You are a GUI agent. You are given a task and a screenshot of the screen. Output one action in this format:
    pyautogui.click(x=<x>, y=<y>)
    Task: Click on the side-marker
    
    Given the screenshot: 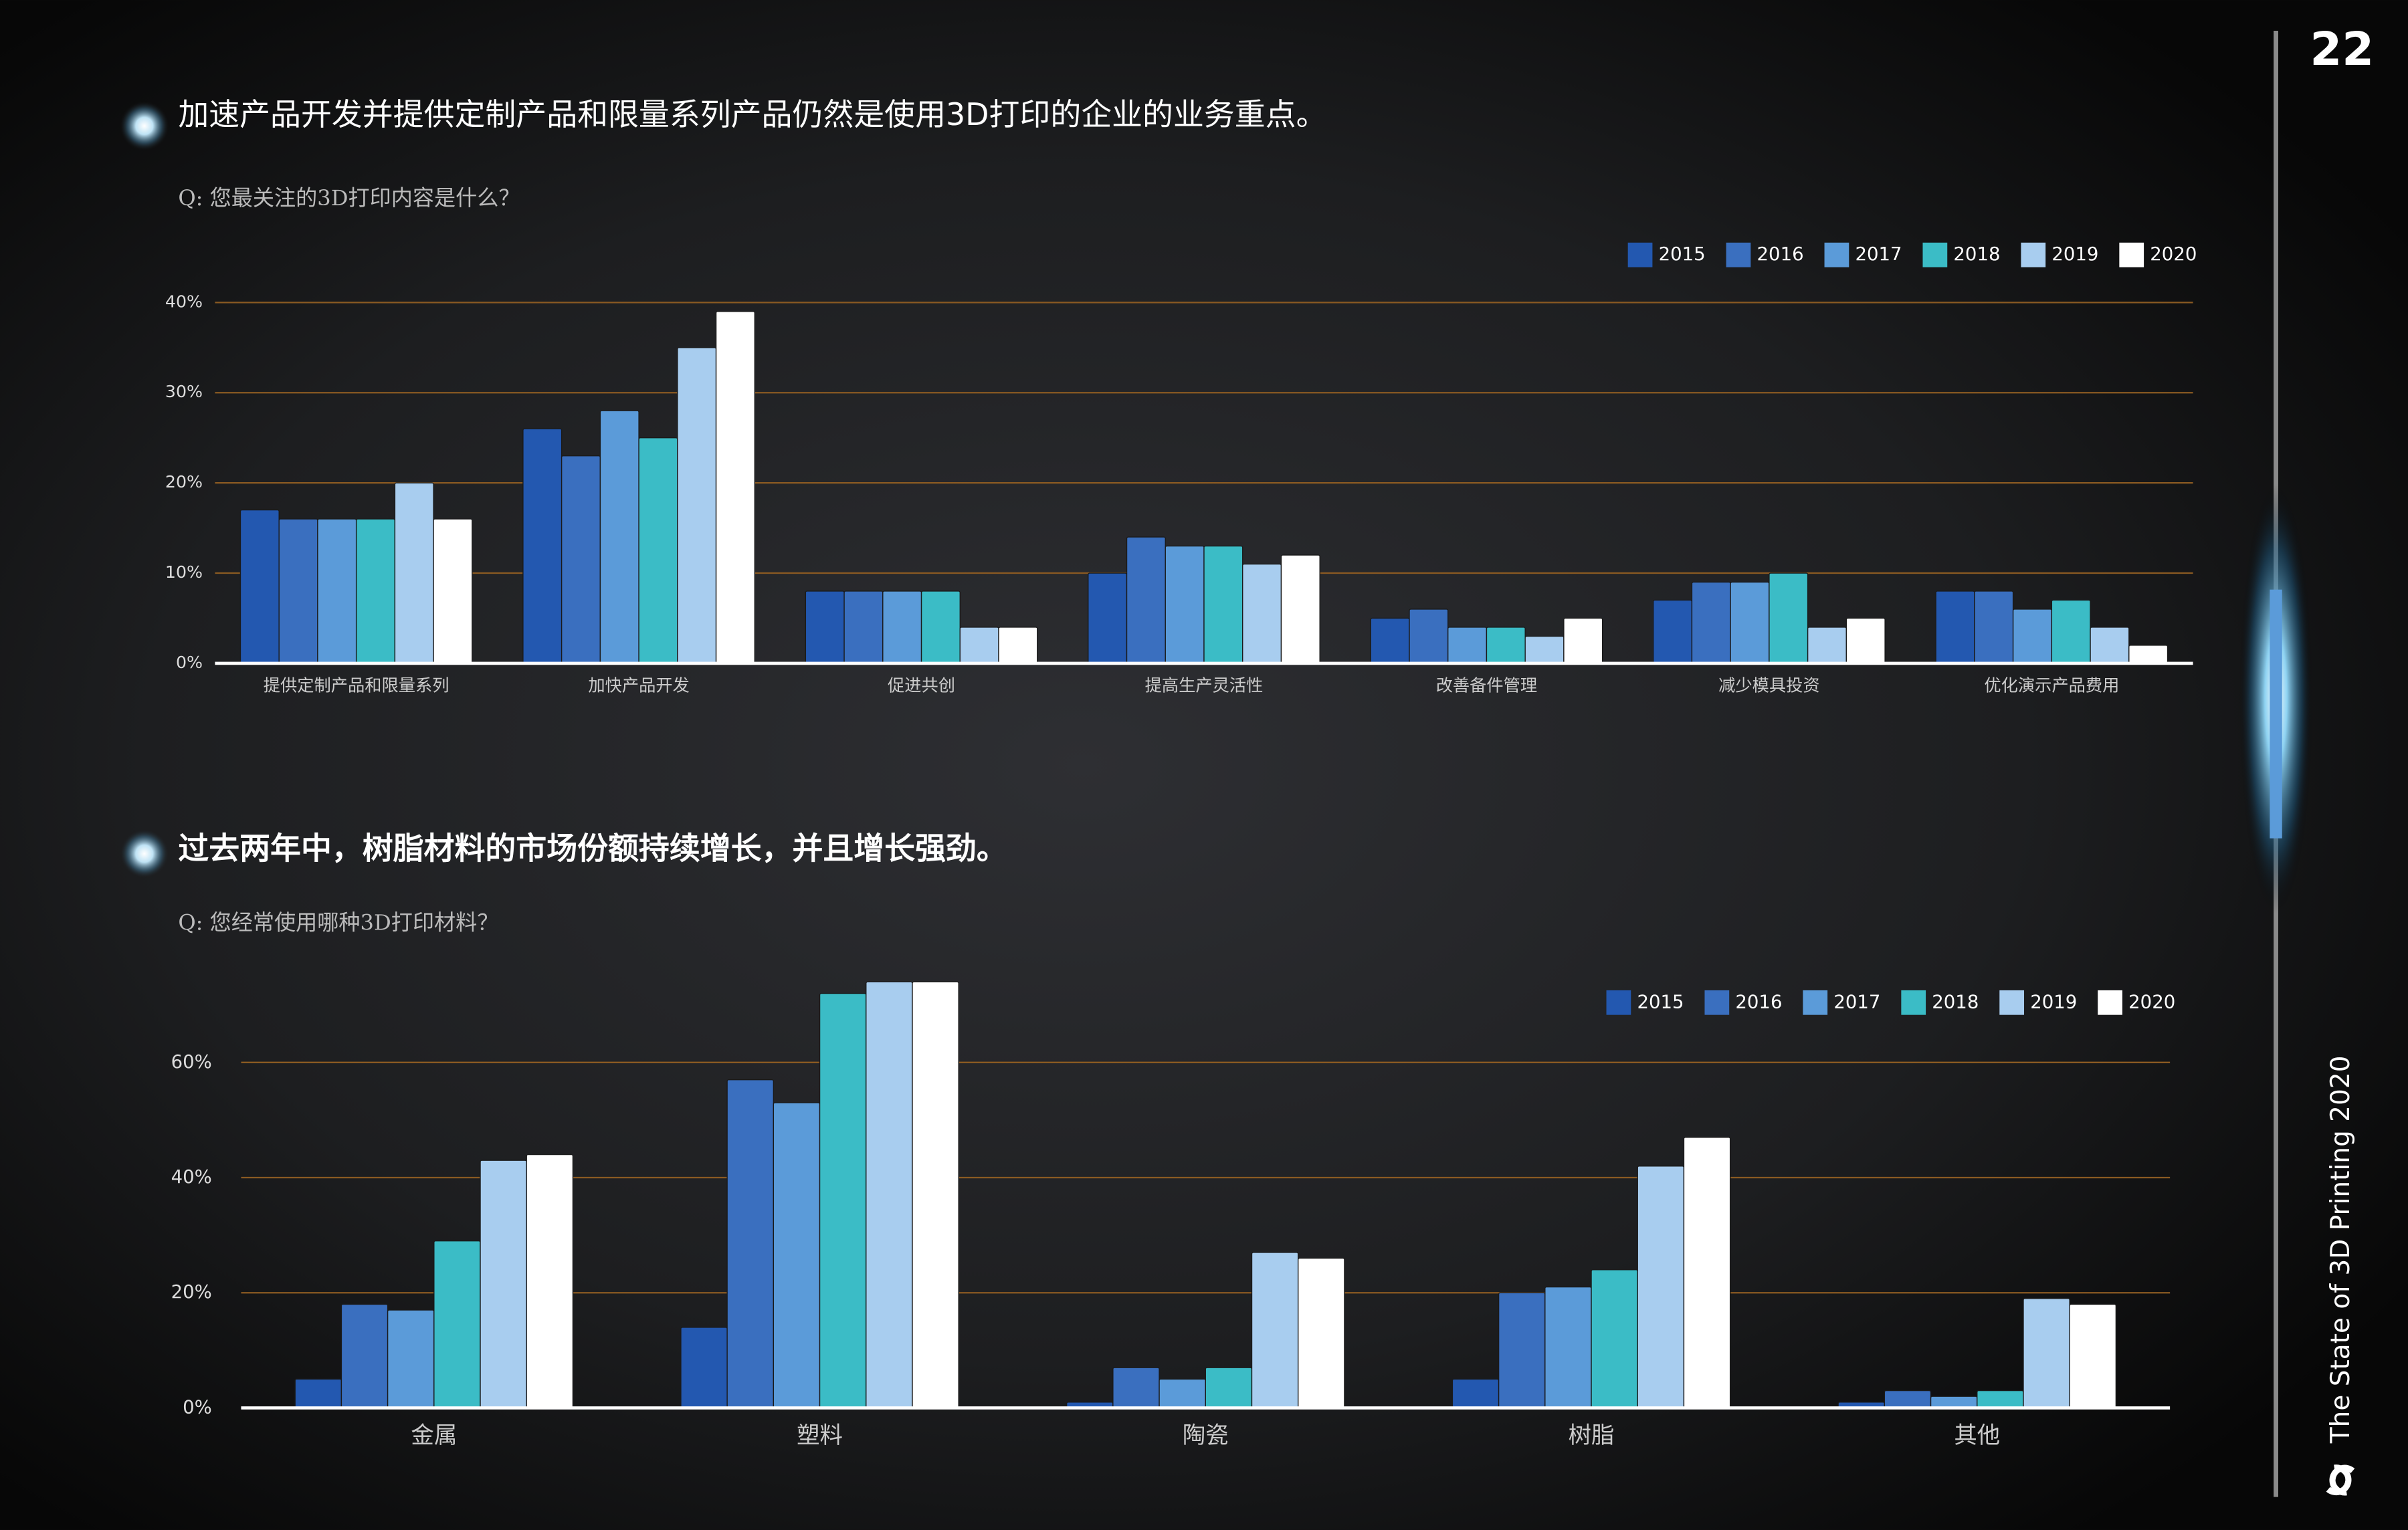 What is the action you would take?
    pyautogui.click(x=2276, y=714)
    